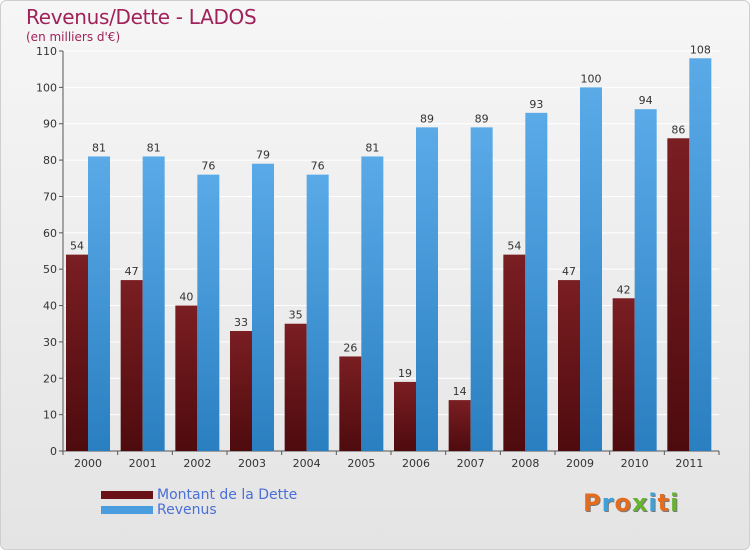 The height and width of the screenshot is (550, 750). What do you see at coordinates (143, 463) in the screenshot?
I see `x-tick-label: 2001` at bounding box center [143, 463].